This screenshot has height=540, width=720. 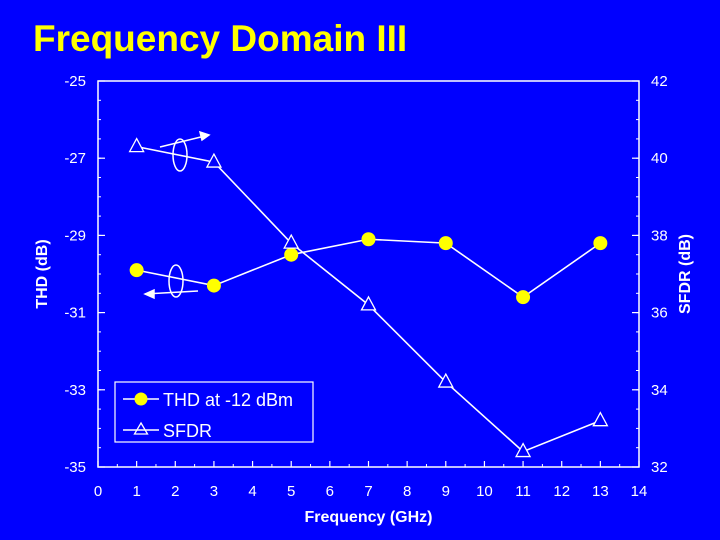 I want to click on y-right-tick-label: 38, so click(x=659, y=235).